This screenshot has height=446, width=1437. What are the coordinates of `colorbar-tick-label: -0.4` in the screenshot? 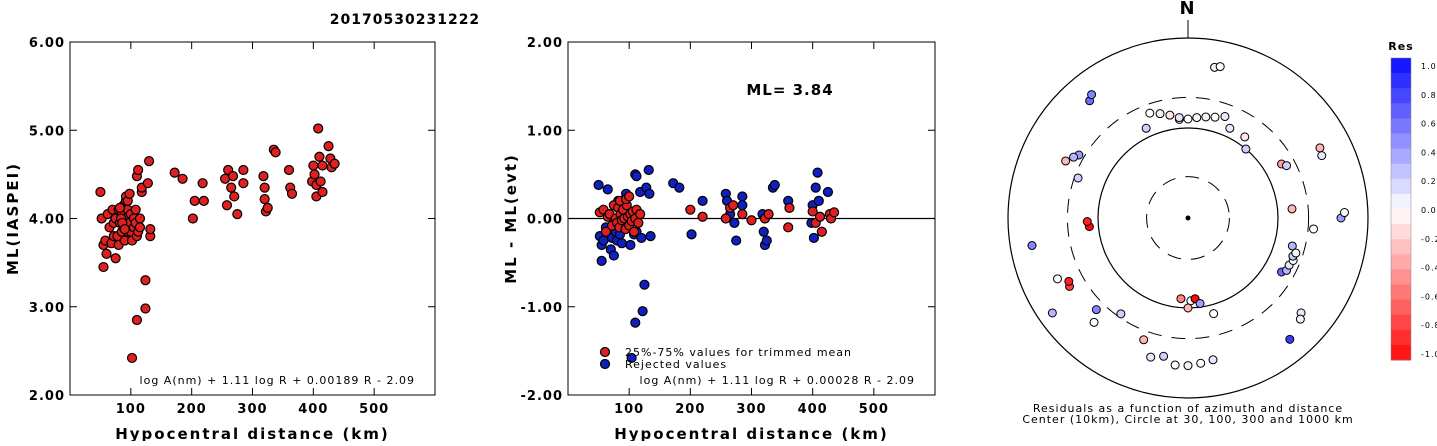 It's located at (1429, 268).